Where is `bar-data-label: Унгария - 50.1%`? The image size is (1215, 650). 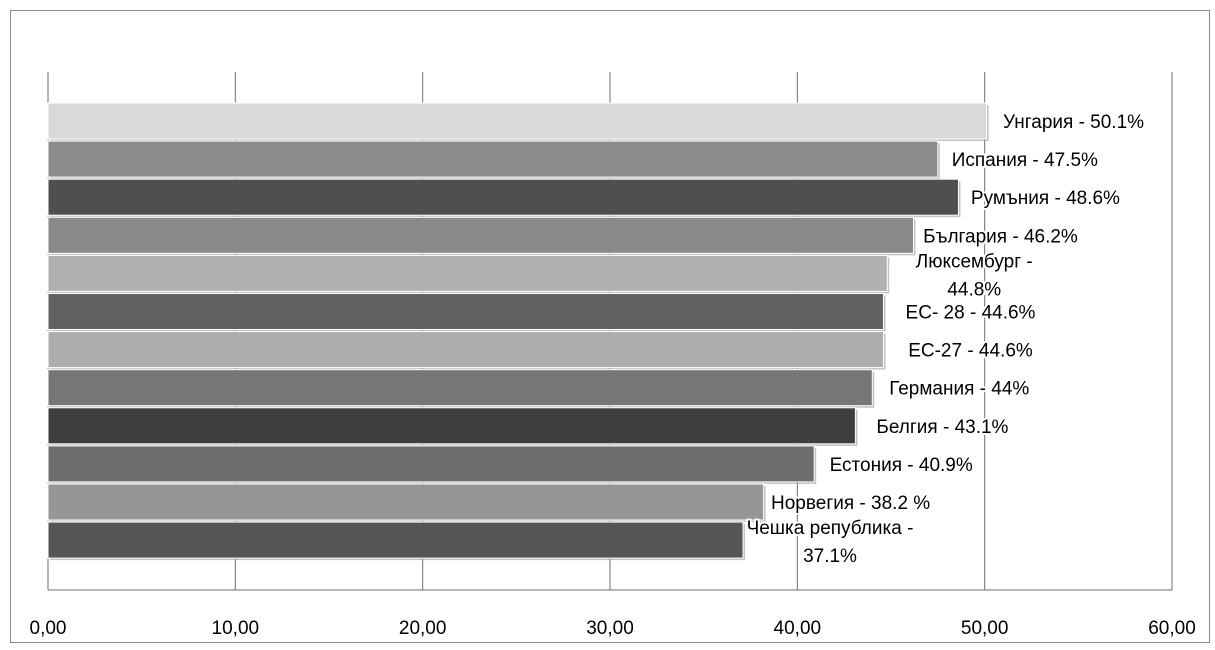 bar-data-label: Унгария - 50.1% is located at coordinates (1073, 122).